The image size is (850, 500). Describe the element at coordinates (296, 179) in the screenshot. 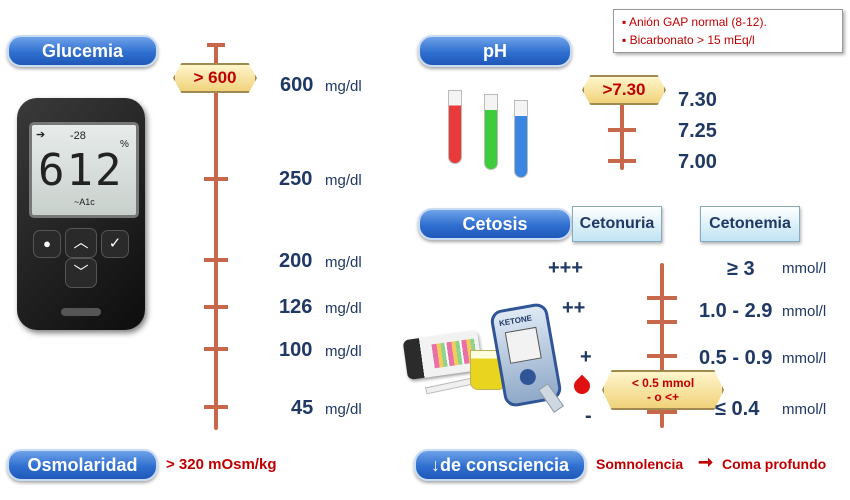

I see `glucemia-value-250: 250` at that location.